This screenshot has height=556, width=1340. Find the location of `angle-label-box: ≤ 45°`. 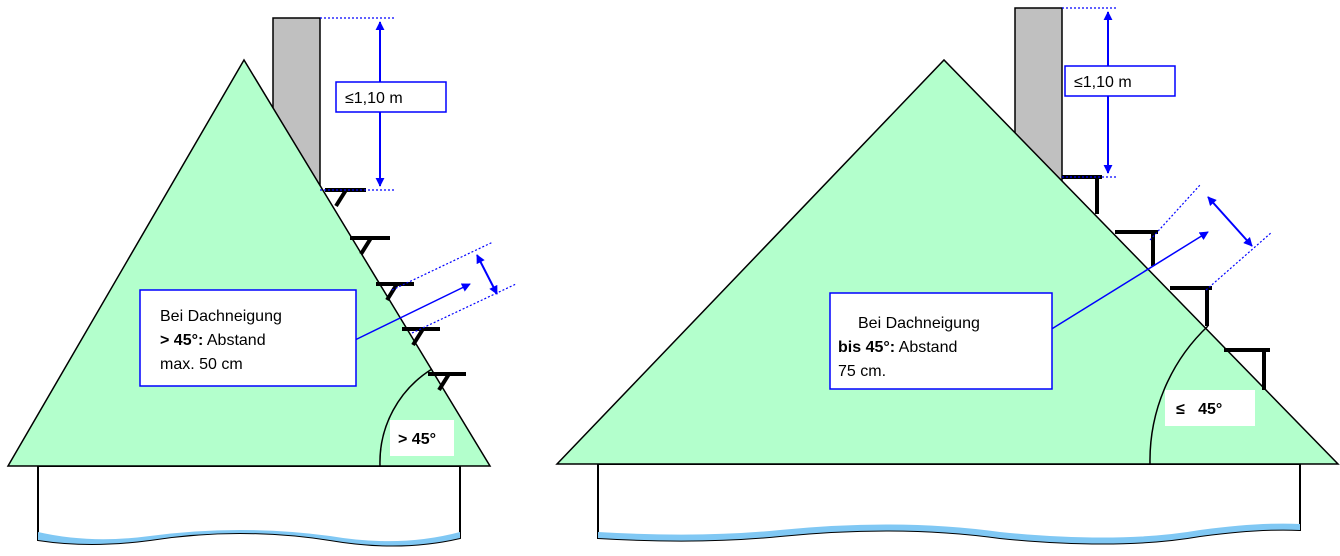

angle-label-box: ≤ 45° is located at coordinates (1210, 408).